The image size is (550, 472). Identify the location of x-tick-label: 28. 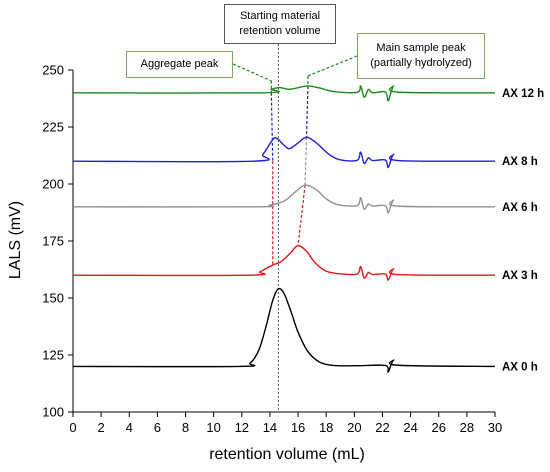
(467, 427).